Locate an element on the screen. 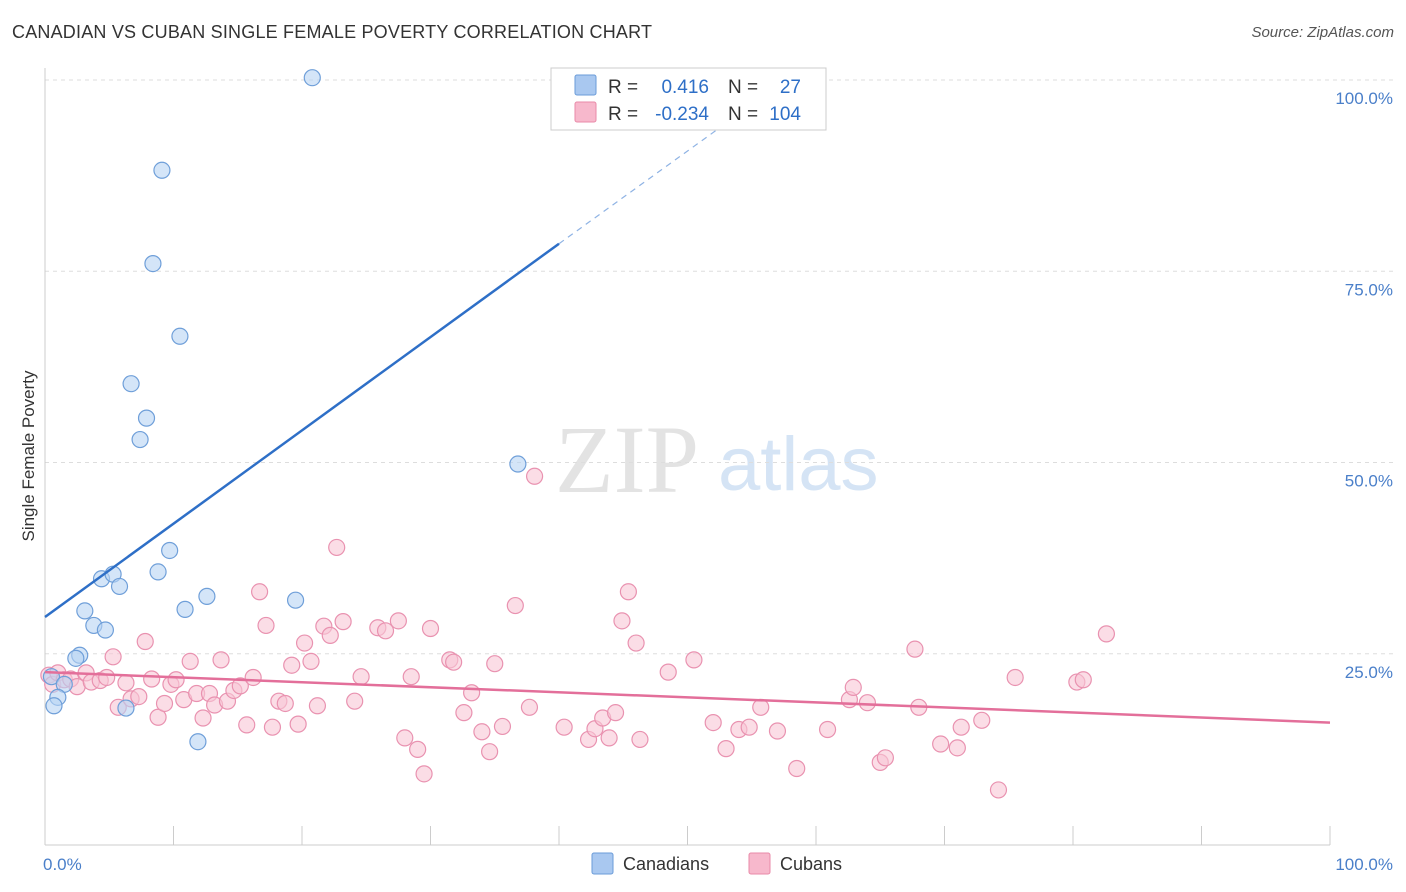 The image size is (1406, 892). legend-swatch-cubans is located at coordinates (585, 112).